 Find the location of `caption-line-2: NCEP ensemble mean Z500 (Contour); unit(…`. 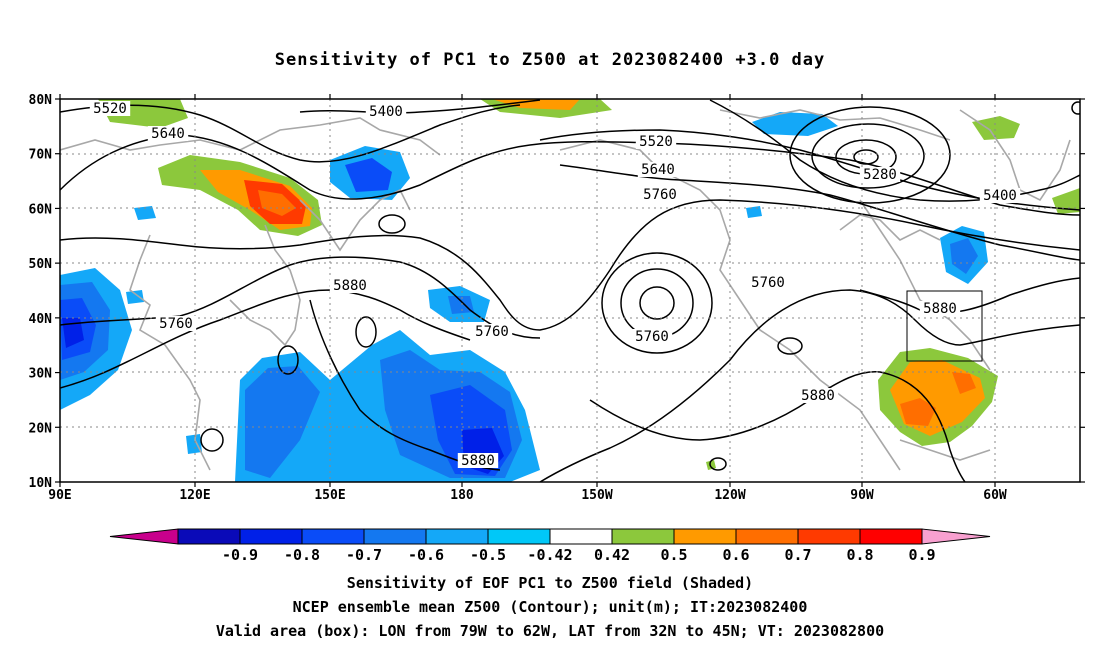

caption-line-2: NCEP ensemble mean Z500 (Contour); unit(… is located at coordinates (550, 607).